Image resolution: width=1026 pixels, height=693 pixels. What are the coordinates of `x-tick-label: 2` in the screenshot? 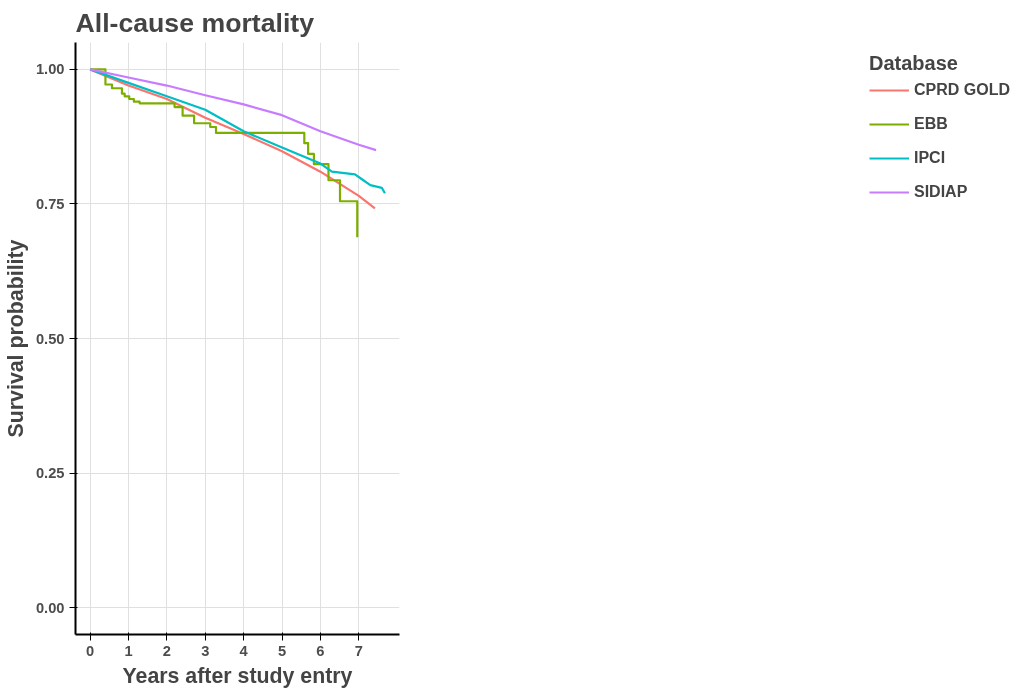 It's located at (166, 650).